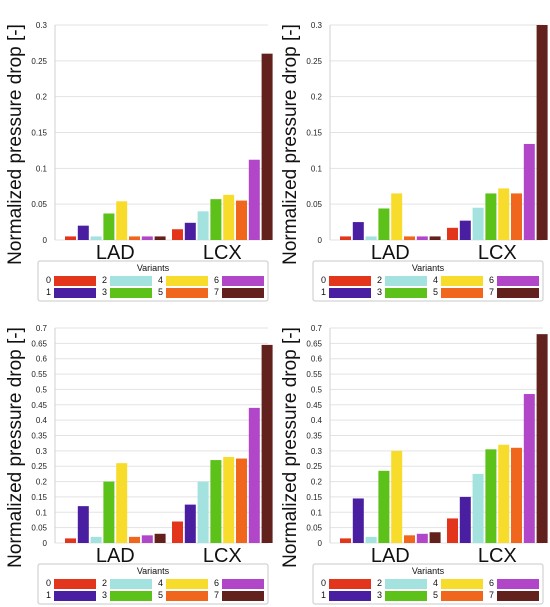  Describe the element at coordinates (42, 359) in the screenshot. I see `y-tick-label: 0.6` at that location.